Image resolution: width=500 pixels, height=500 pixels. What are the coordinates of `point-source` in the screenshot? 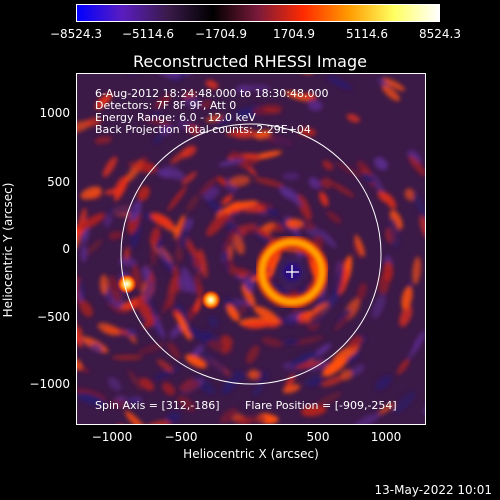 It's located at (127, 284).